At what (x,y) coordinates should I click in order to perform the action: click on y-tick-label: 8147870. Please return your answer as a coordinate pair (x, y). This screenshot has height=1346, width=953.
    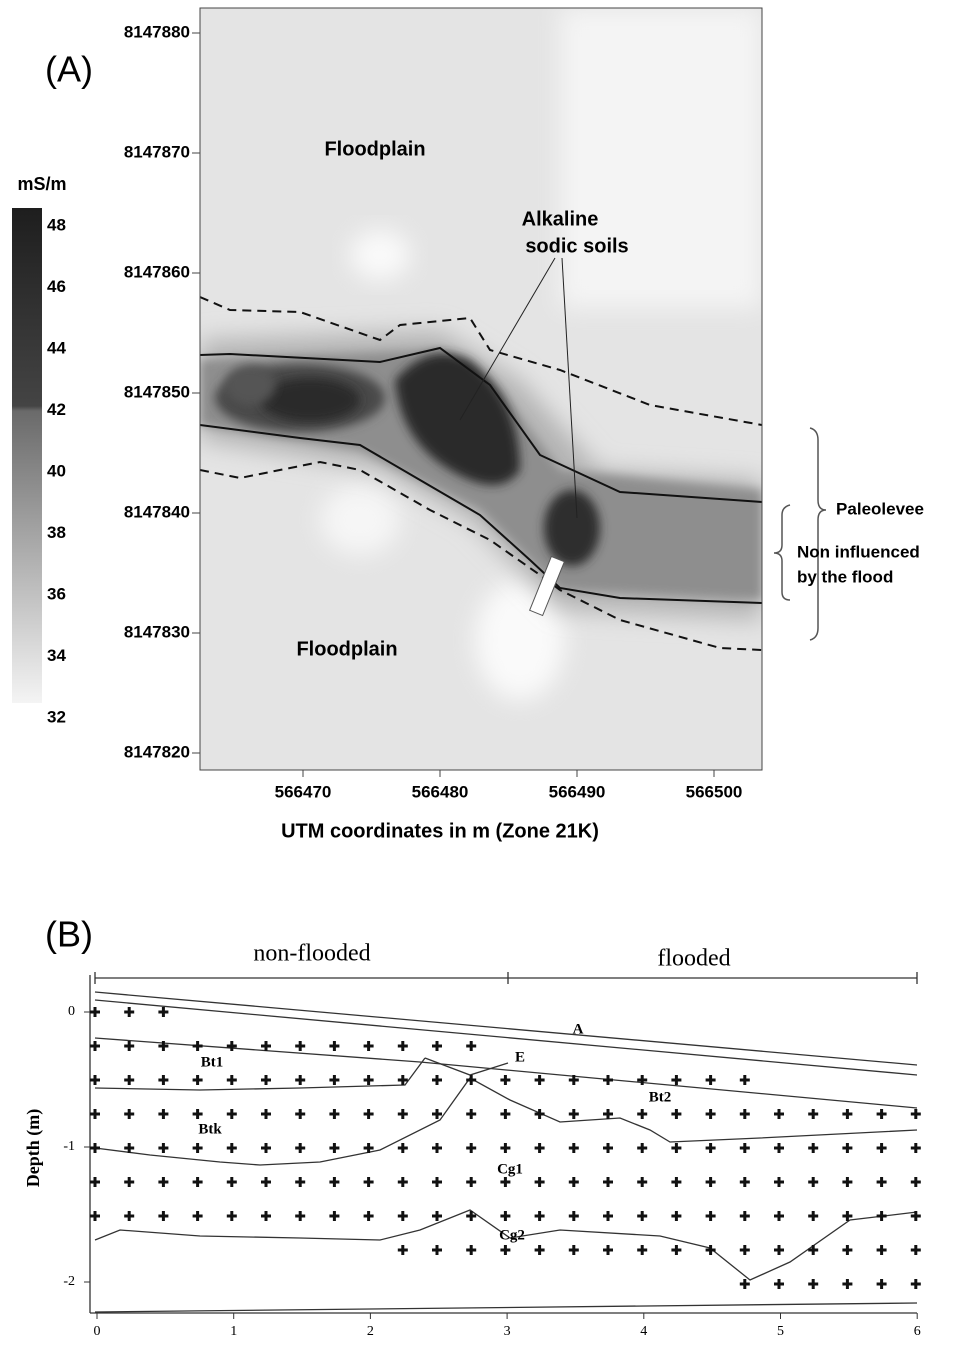
    Looking at the image, I should click on (157, 151).